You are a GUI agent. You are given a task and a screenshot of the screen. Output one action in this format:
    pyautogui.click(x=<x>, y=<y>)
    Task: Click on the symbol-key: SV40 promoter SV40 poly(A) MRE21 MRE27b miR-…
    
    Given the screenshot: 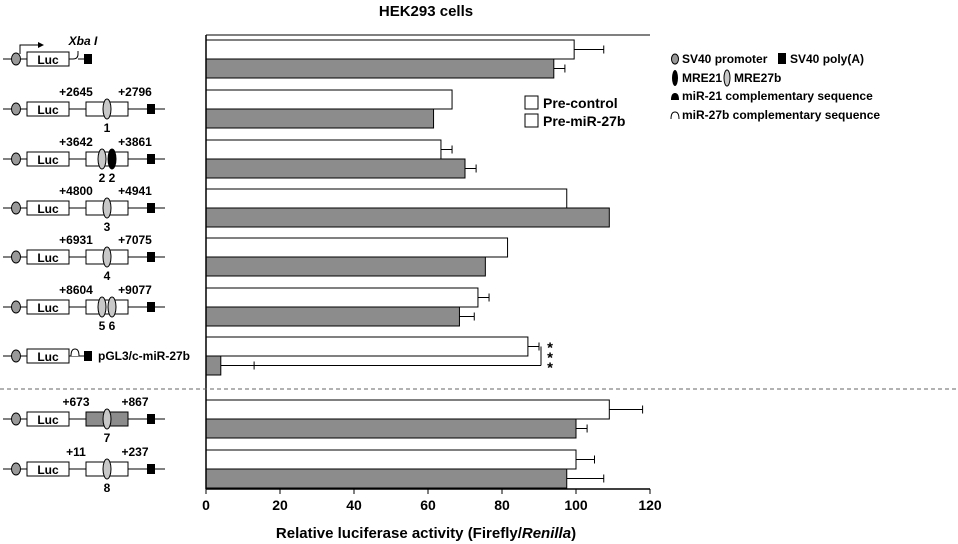 What is the action you would take?
    pyautogui.click(x=775, y=87)
    